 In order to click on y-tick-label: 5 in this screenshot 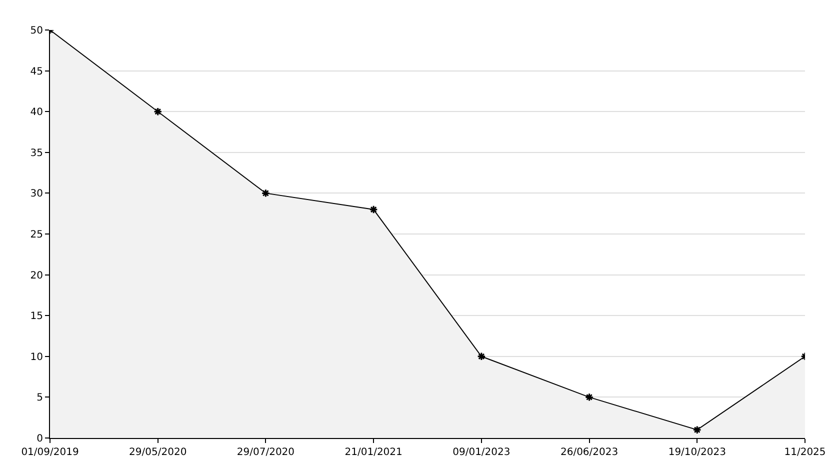, I will do `click(39, 398)`.